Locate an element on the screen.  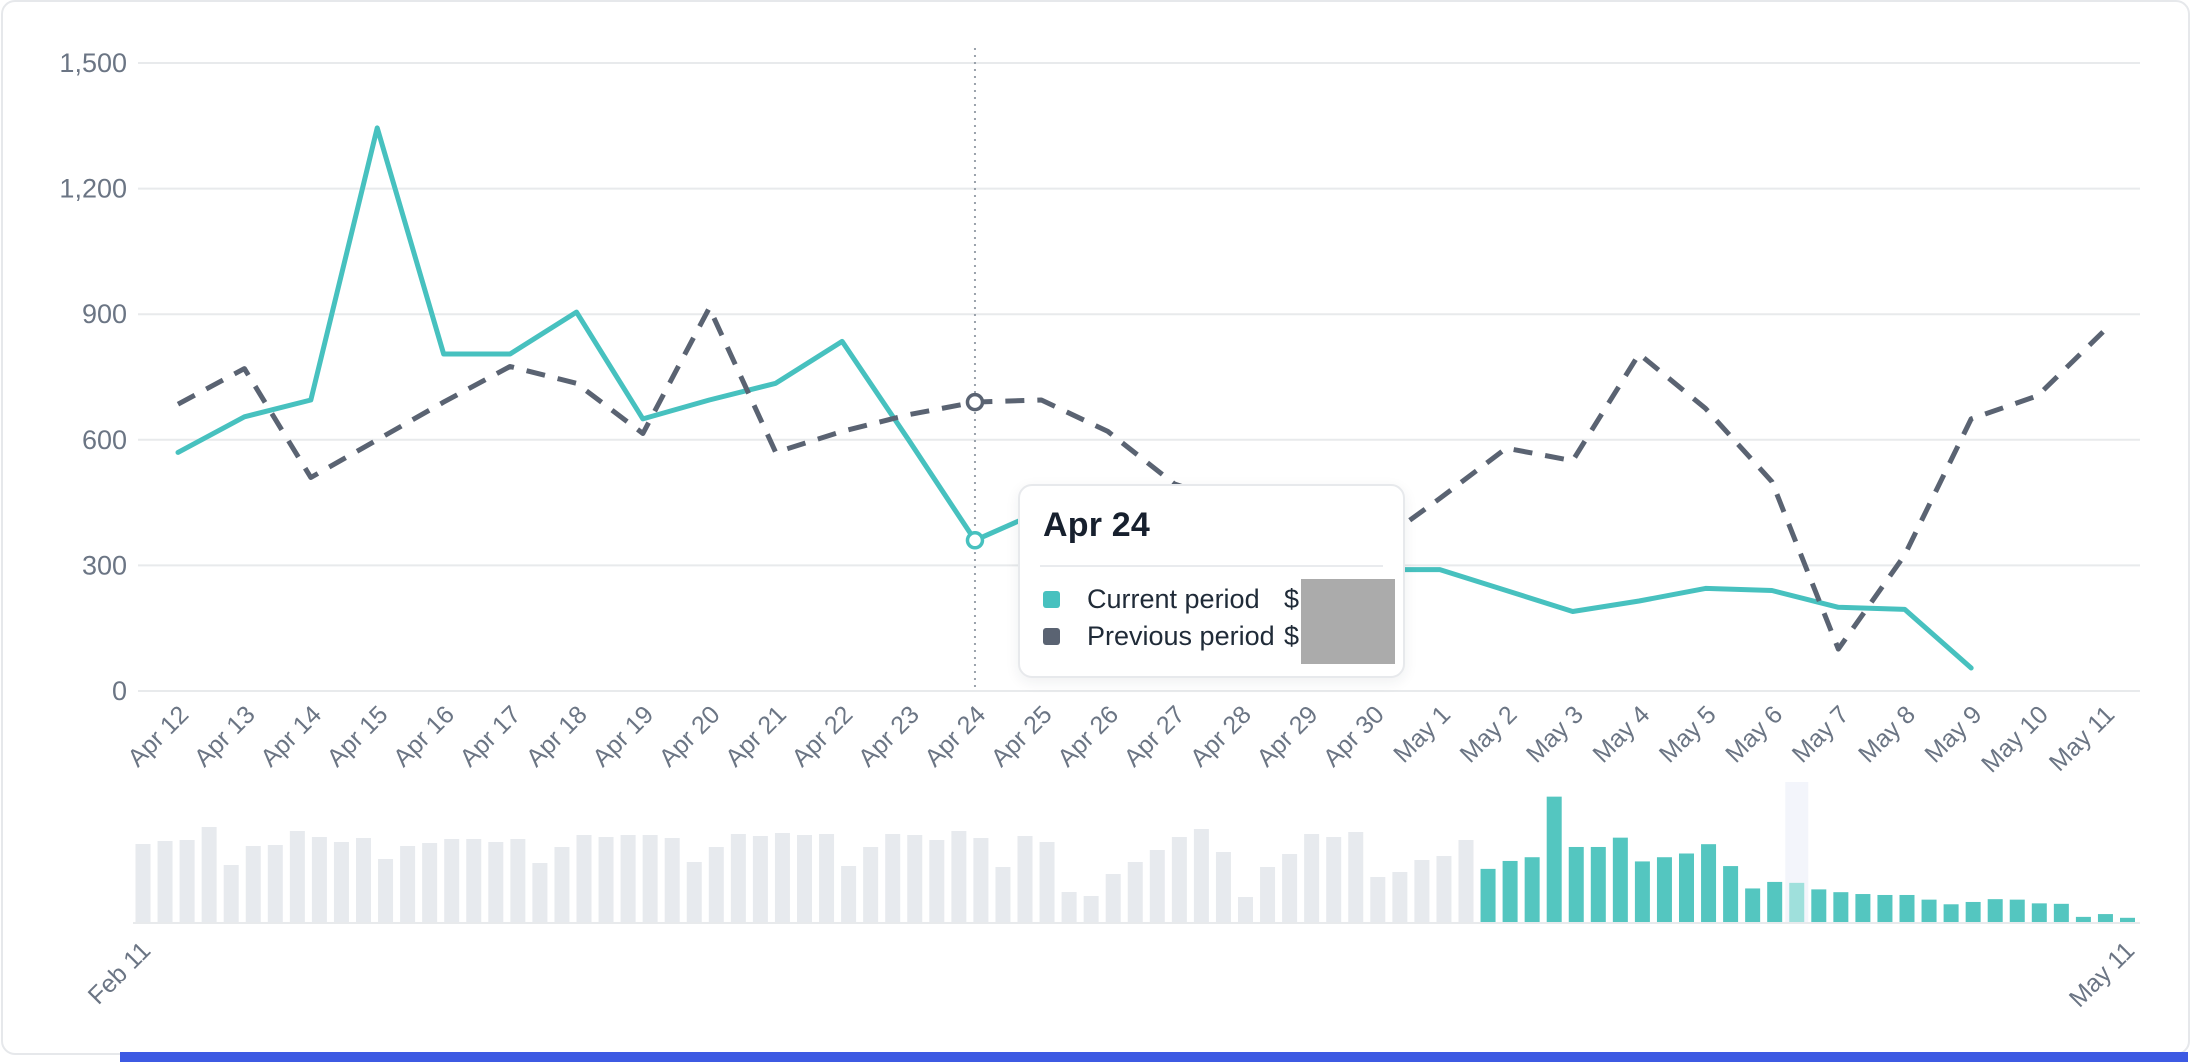
tooltip-date-title: Apr 24 is located at coordinates (1097, 525).